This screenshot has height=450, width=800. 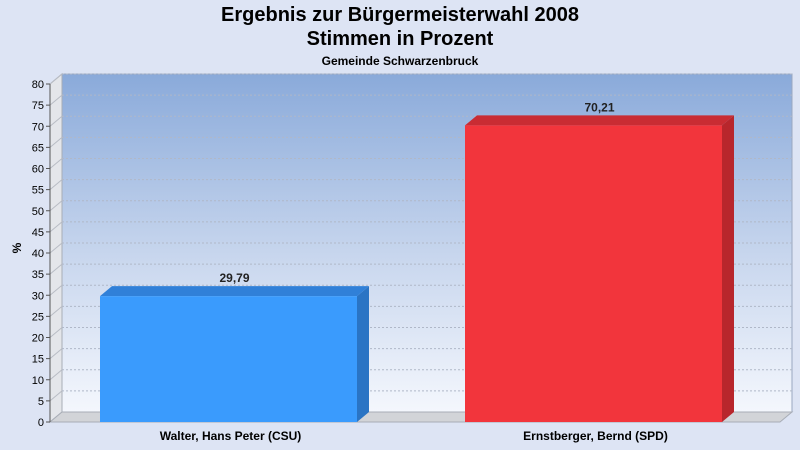 I want to click on y-tick-label: 0, so click(x=41, y=423).